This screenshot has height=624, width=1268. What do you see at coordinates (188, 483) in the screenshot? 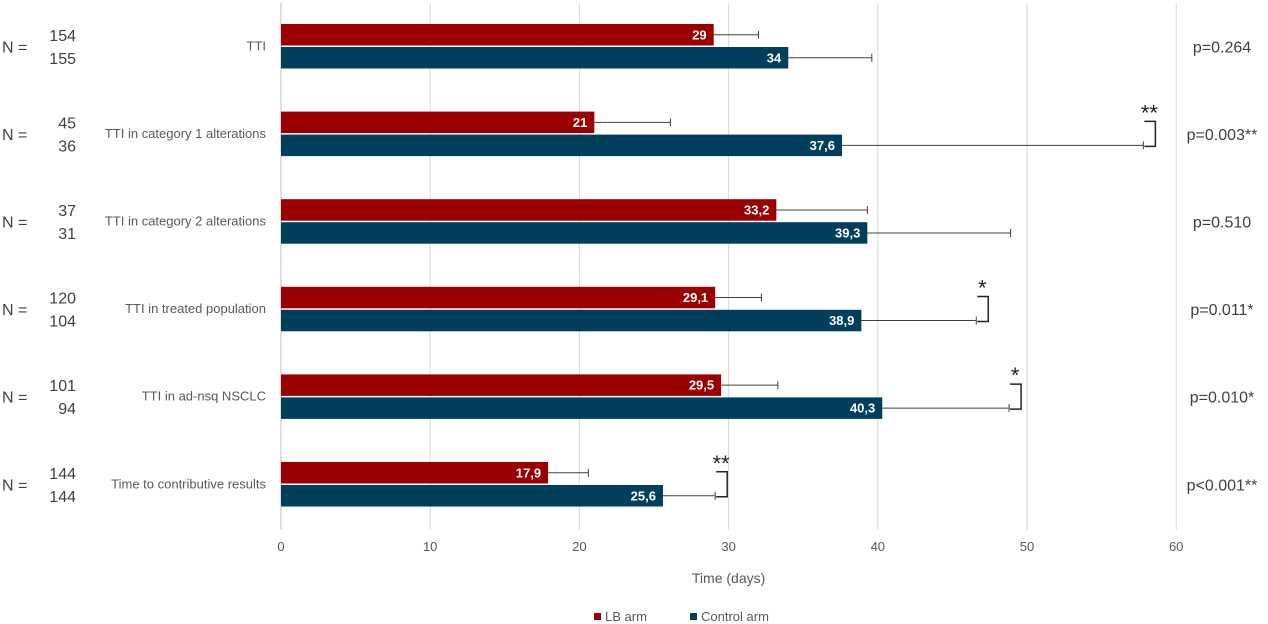
I see `category-label: Time to contributive results` at bounding box center [188, 483].